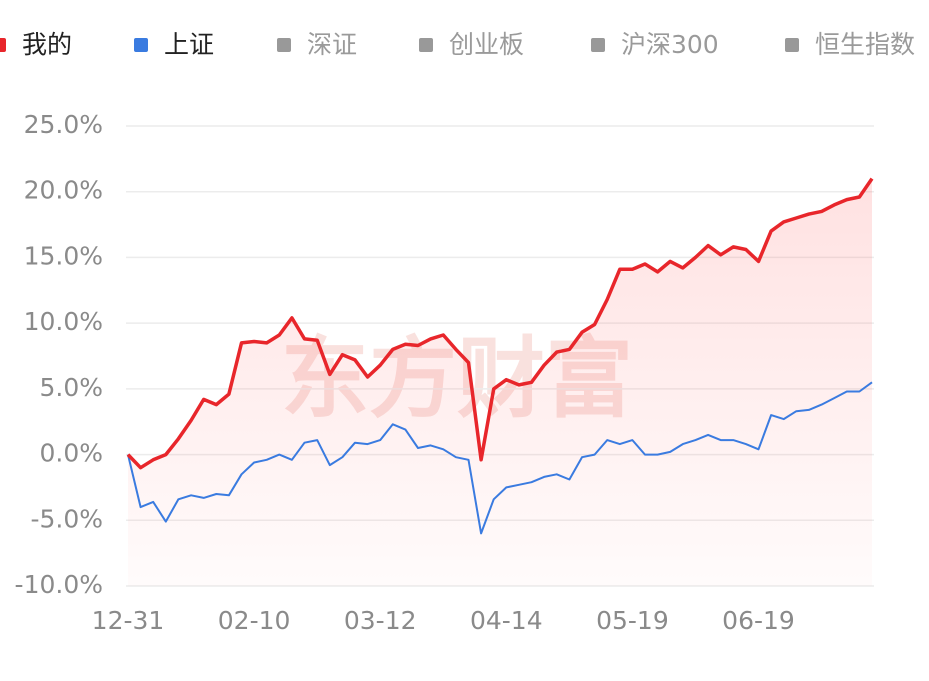 The image size is (929, 681). I want to click on legend-label: 深证, so click(332, 44).